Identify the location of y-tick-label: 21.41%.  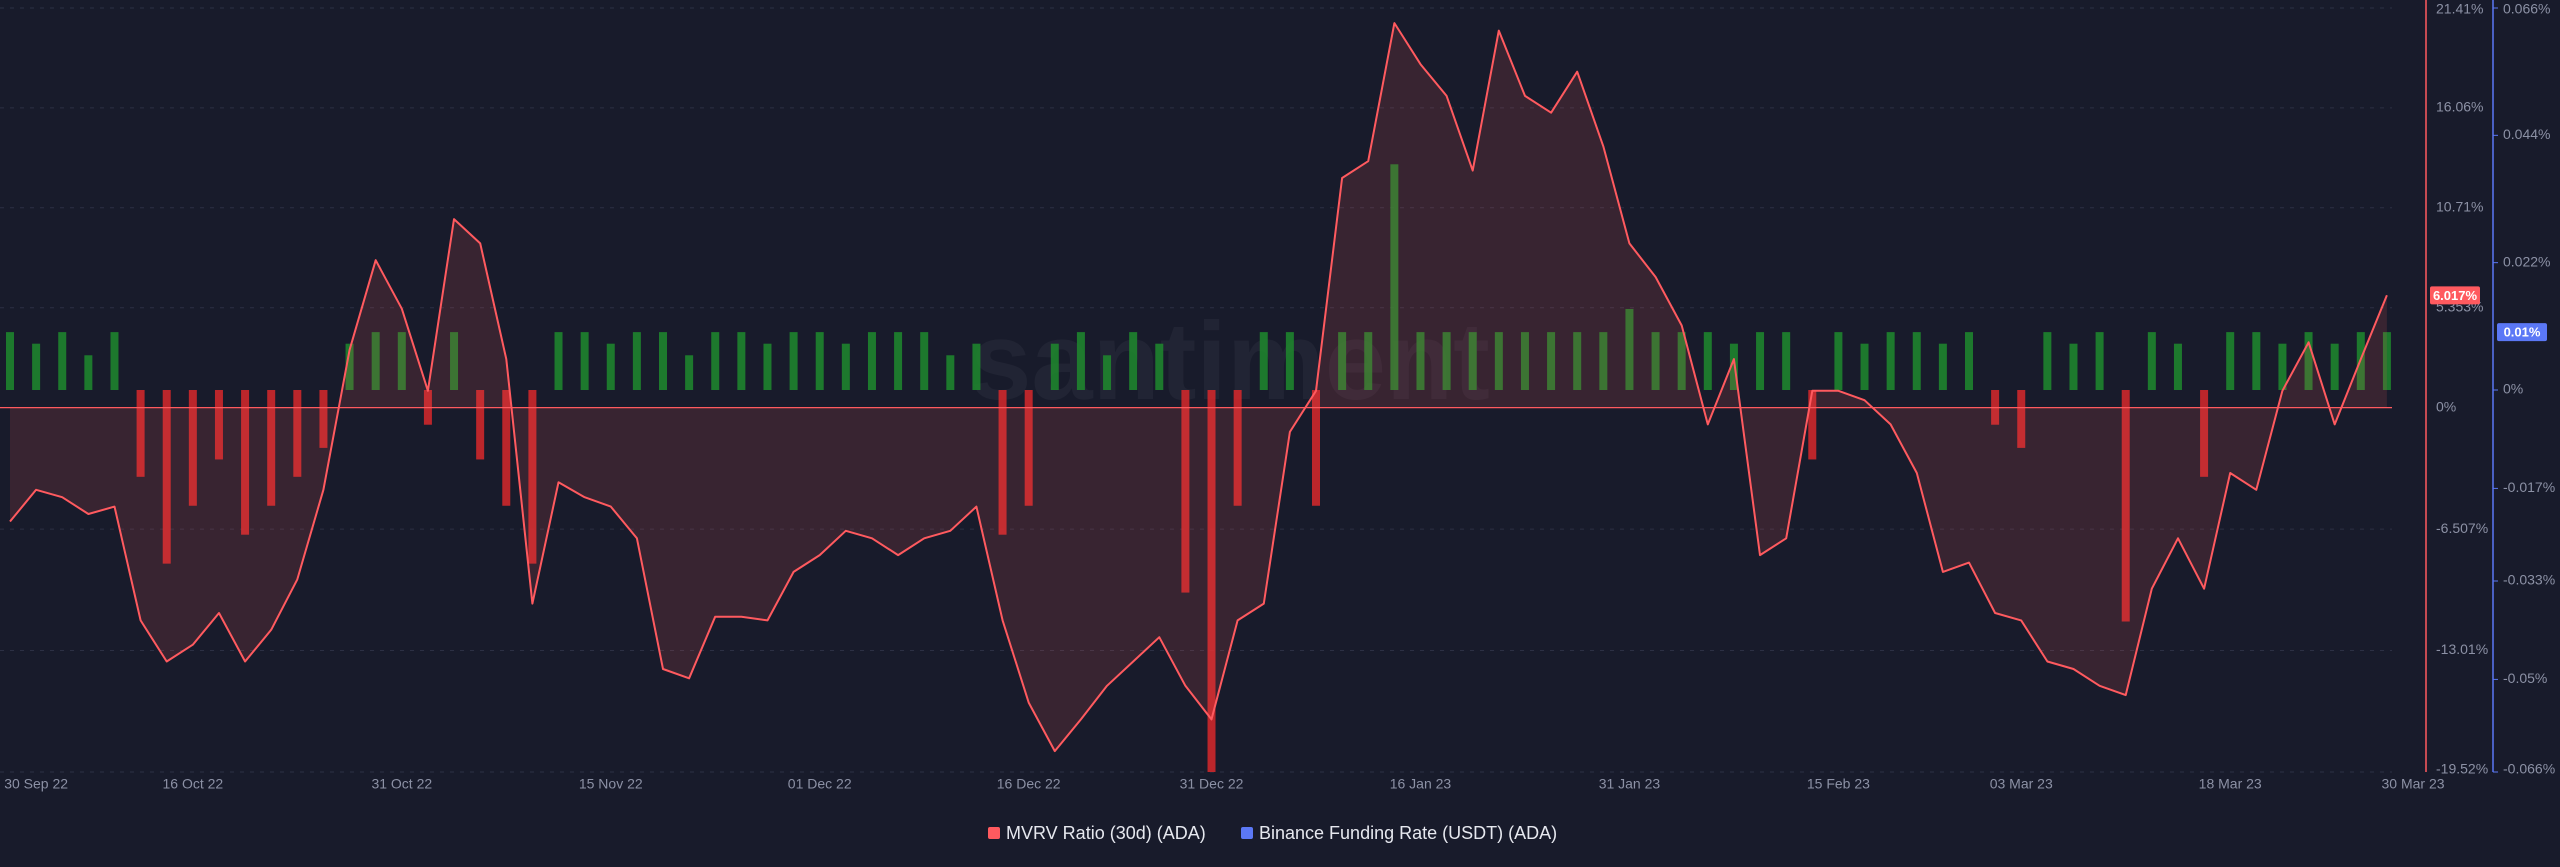
(2459, 9).